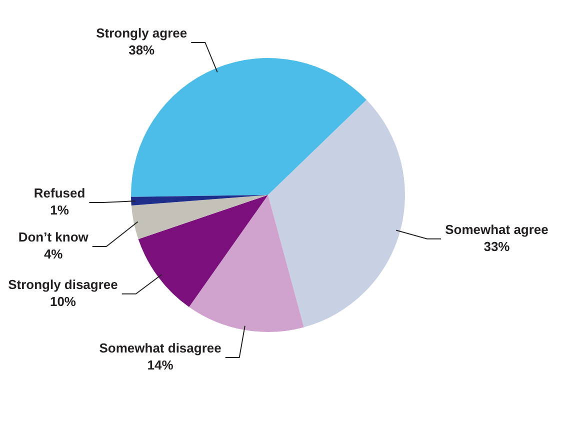 The width and height of the screenshot is (566, 435). What do you see at coordinates (60, 210) in the screenshot?
I see `data-label: 1%` at bounding box center [60, 210].